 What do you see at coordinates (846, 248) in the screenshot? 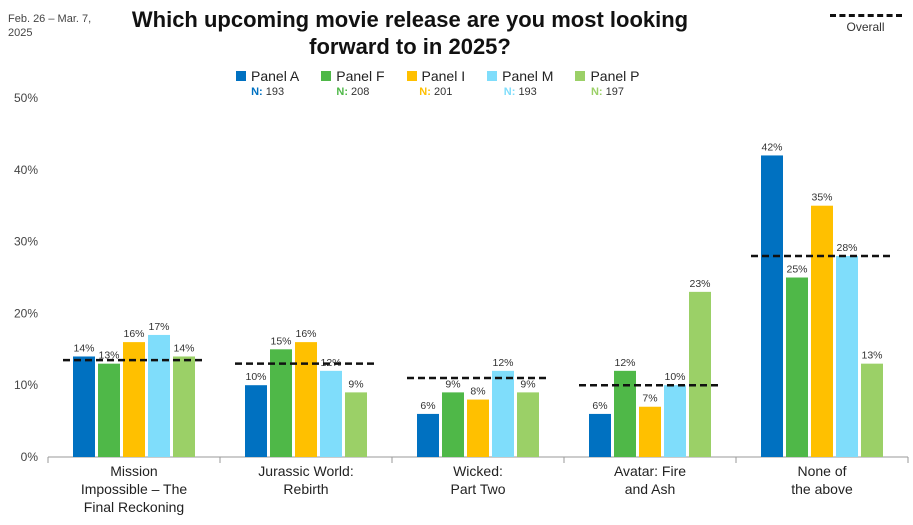
I see `data-label: 28%` at bounding box center [846, 248].